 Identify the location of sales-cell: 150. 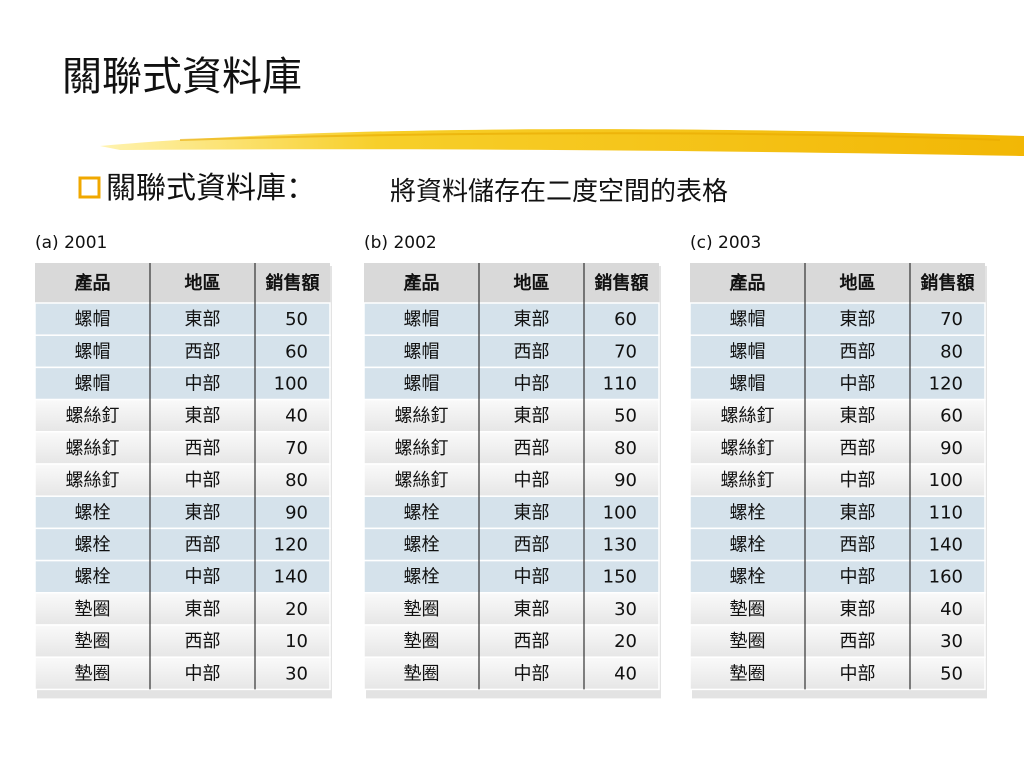
(620, 577).